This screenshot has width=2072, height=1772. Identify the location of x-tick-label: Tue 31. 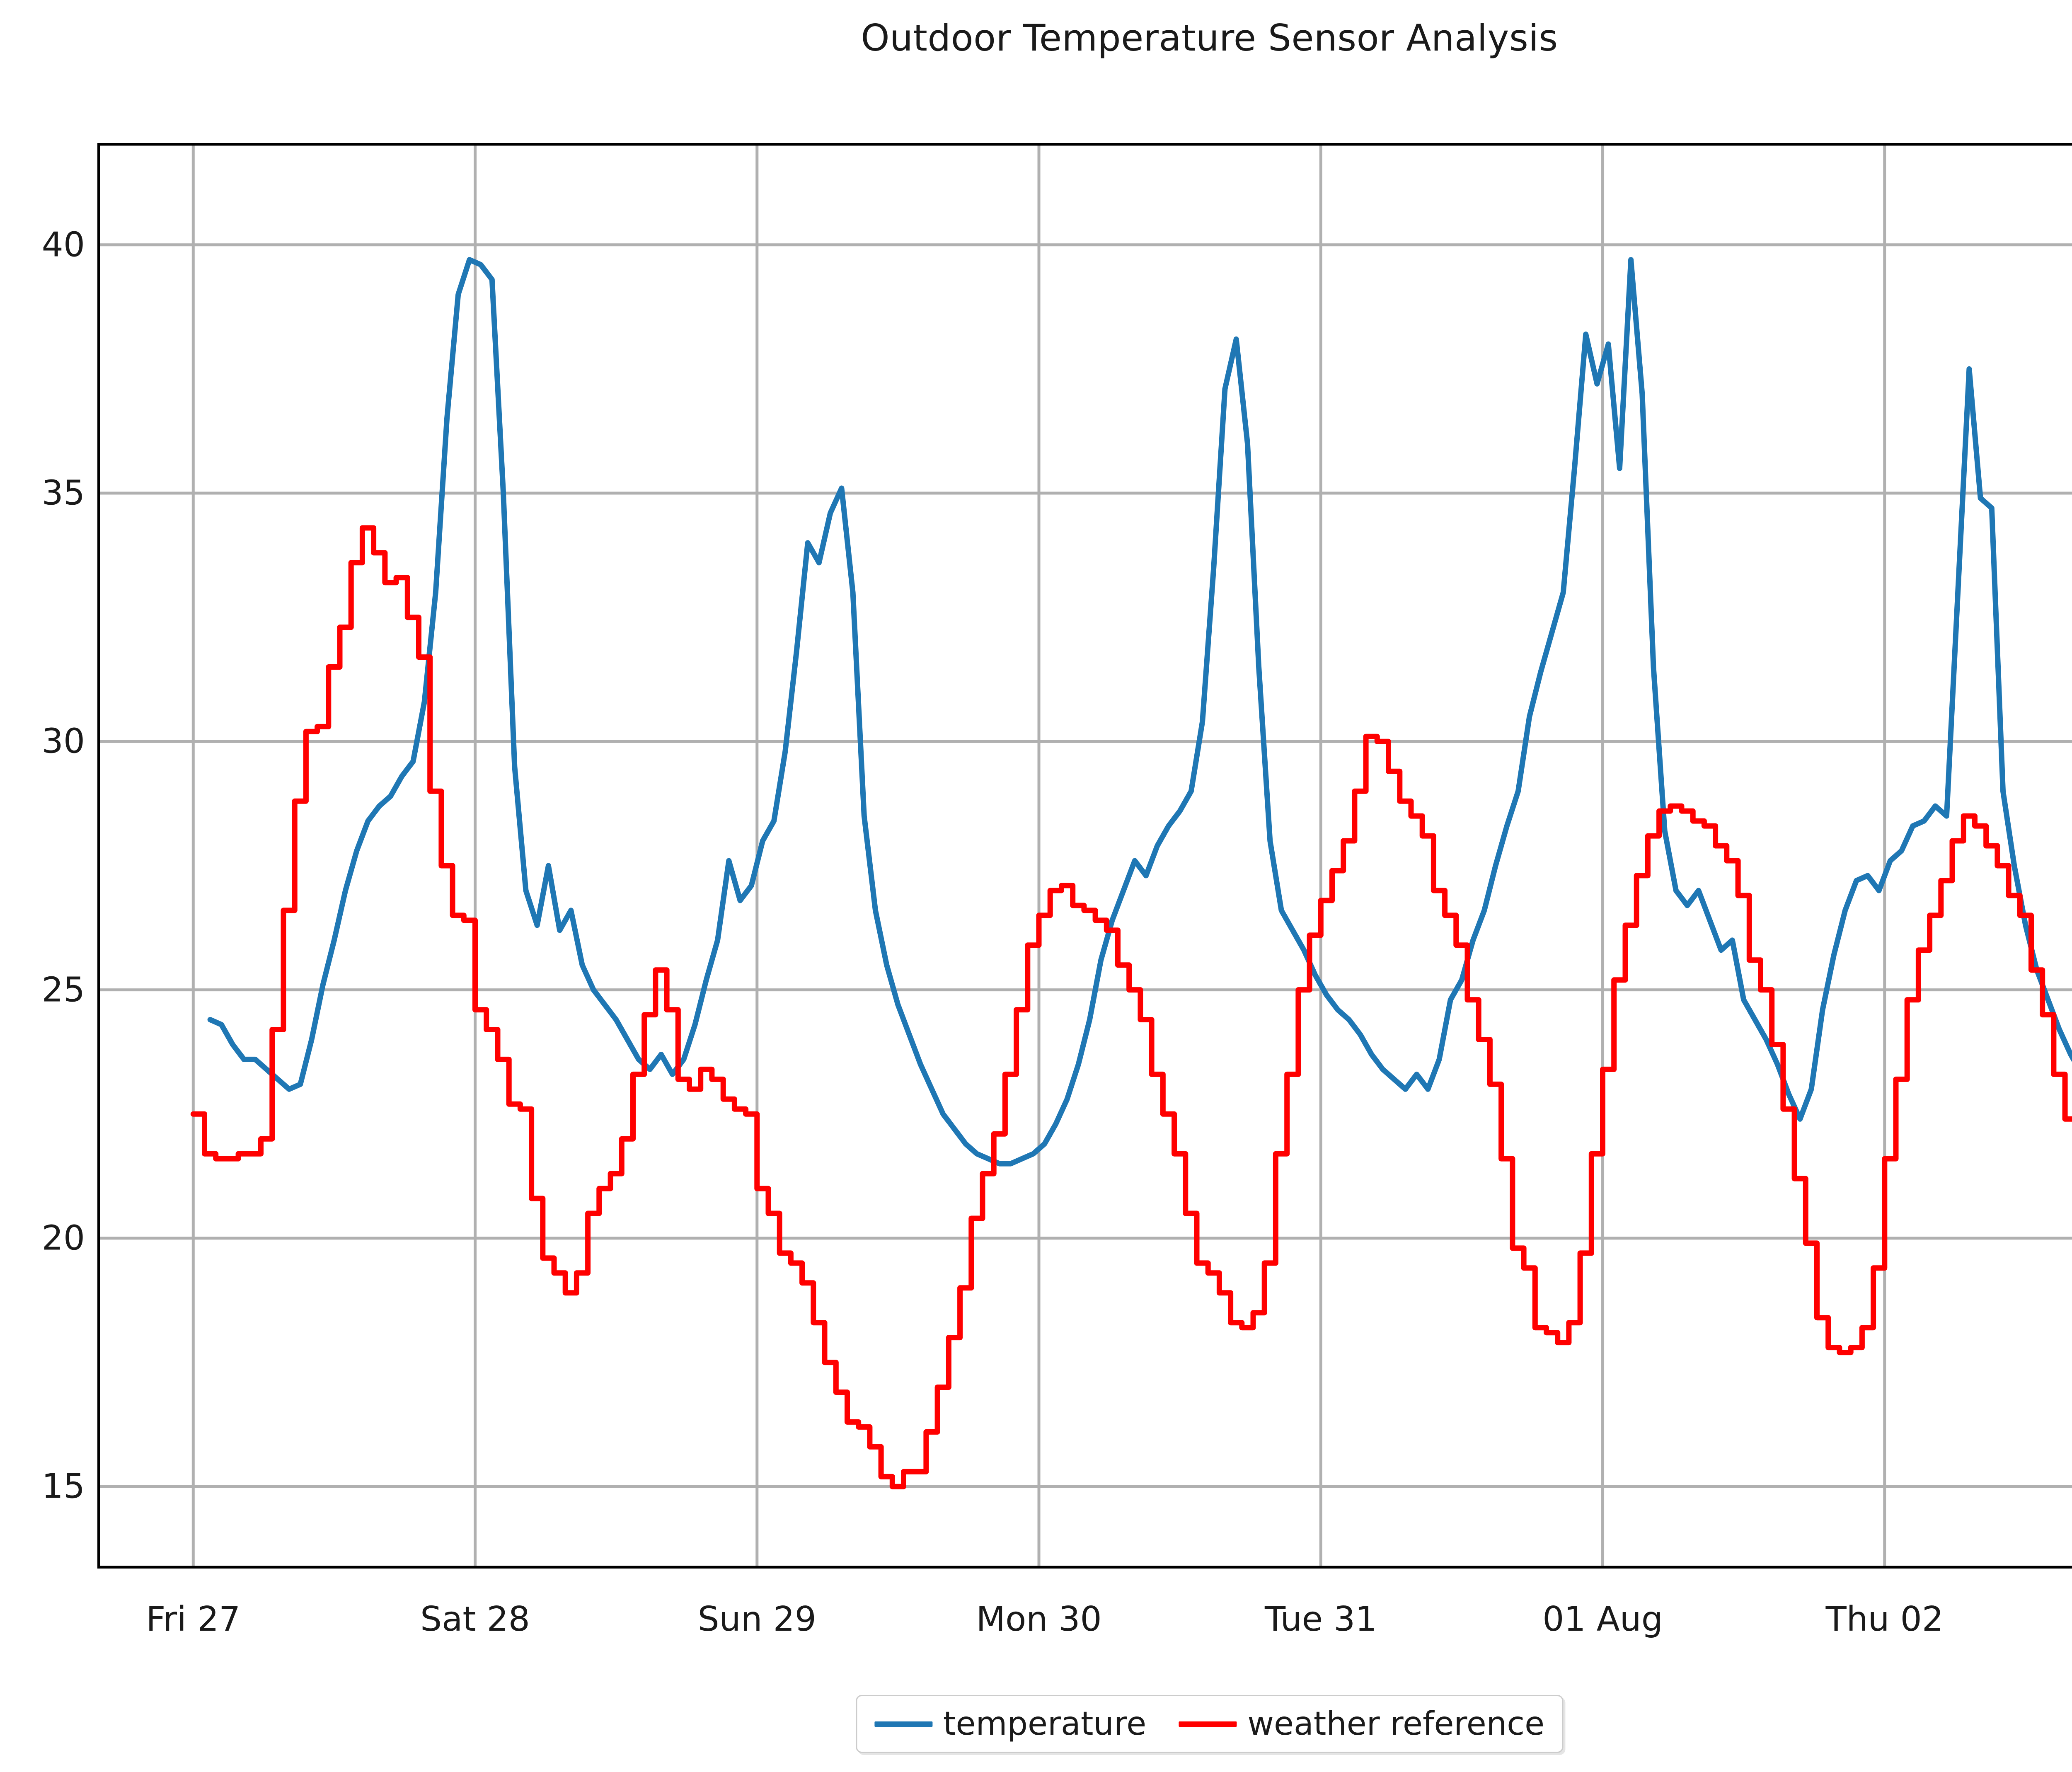
(1321, 1619).